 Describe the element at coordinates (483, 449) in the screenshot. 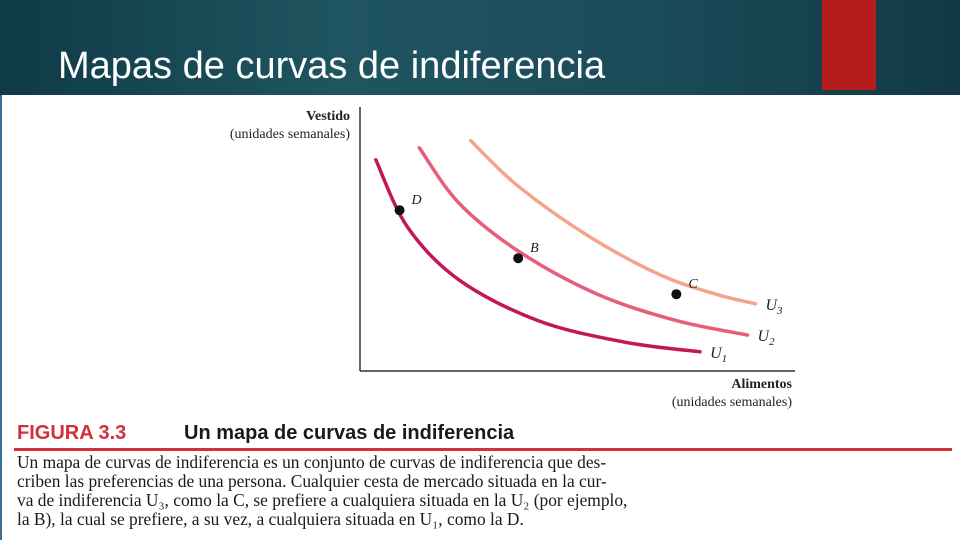

I see `figure-rule` at that location.